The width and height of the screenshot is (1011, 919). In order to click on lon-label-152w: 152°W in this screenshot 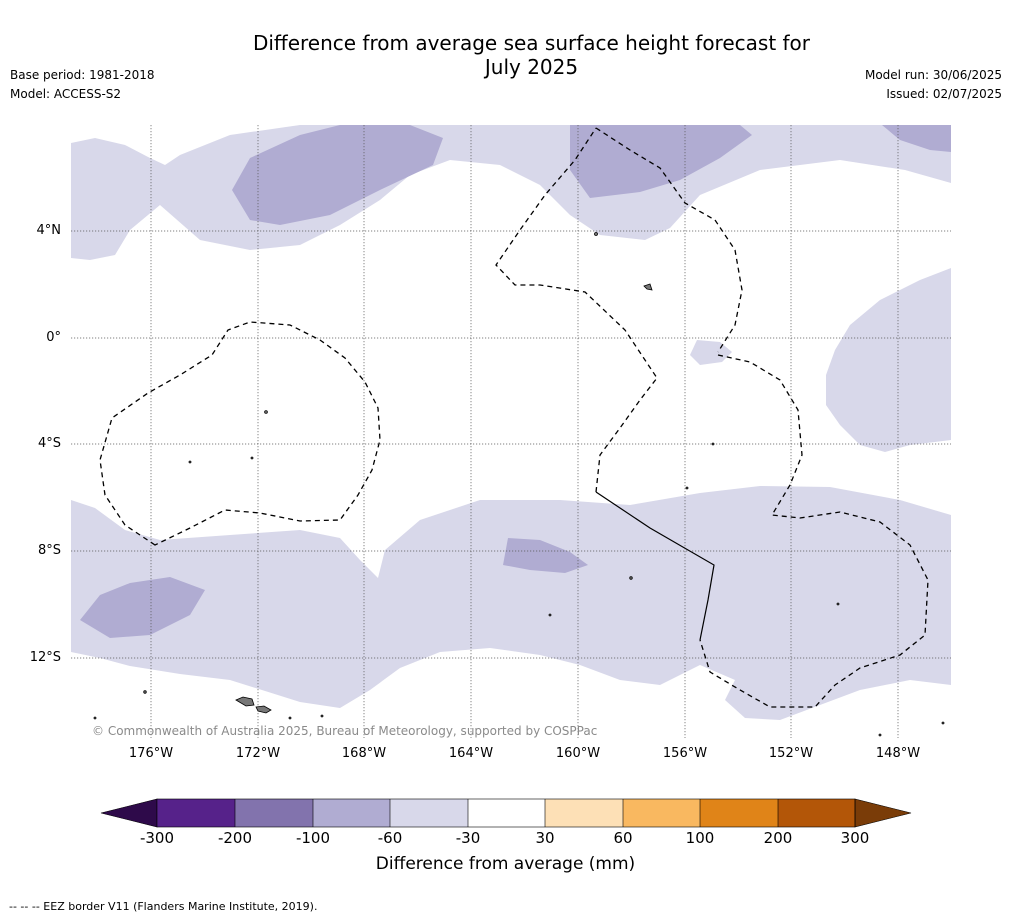, I will do `click(791, 753)`.